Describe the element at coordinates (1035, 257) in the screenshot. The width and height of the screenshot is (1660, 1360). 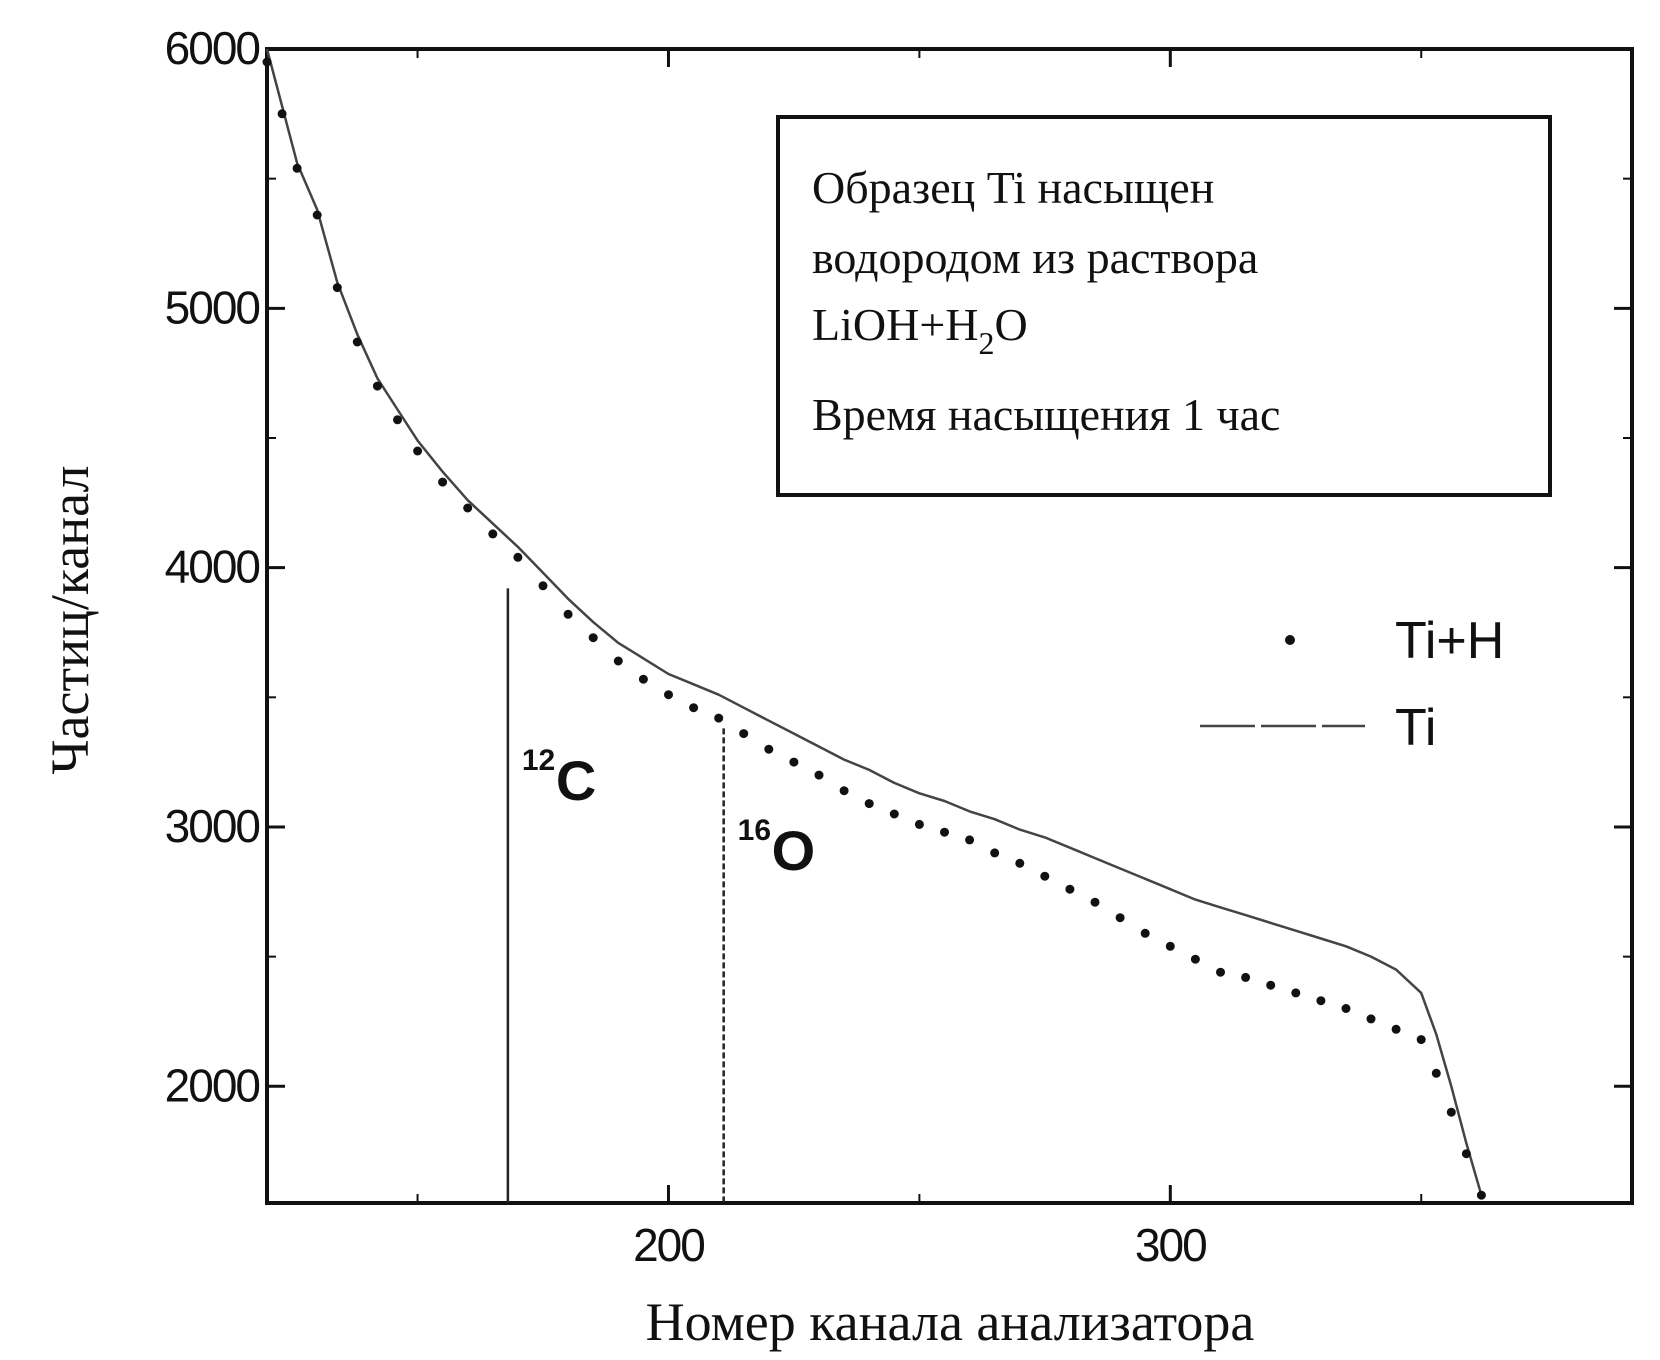
I see `annotation-line2: водородом из раствора` at that location.